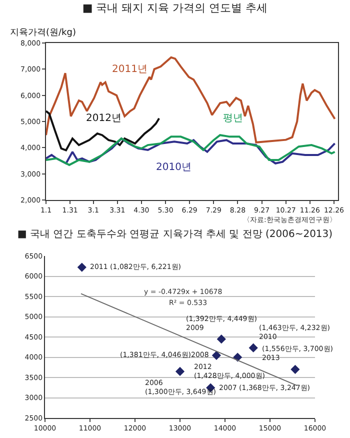 Image resolution: width=350 pixels, height=438 pixels. I want to click on line-series, so click(103, 131).